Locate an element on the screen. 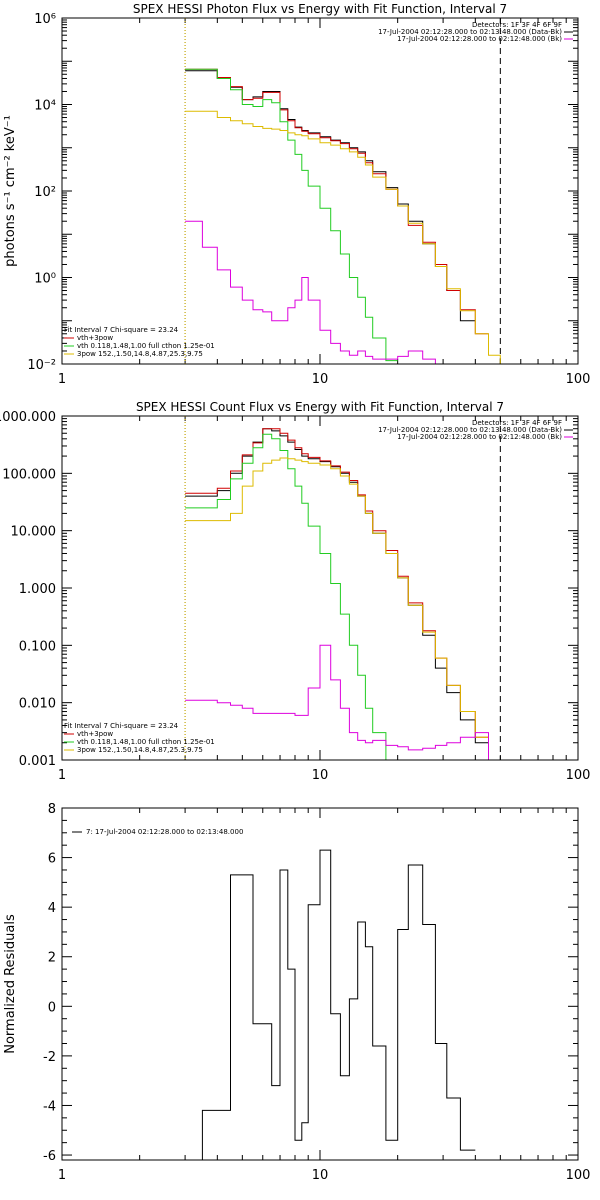 The image size is (600, 1200). y-tick-label: 1000.000 is located at coordinates (28, 417).